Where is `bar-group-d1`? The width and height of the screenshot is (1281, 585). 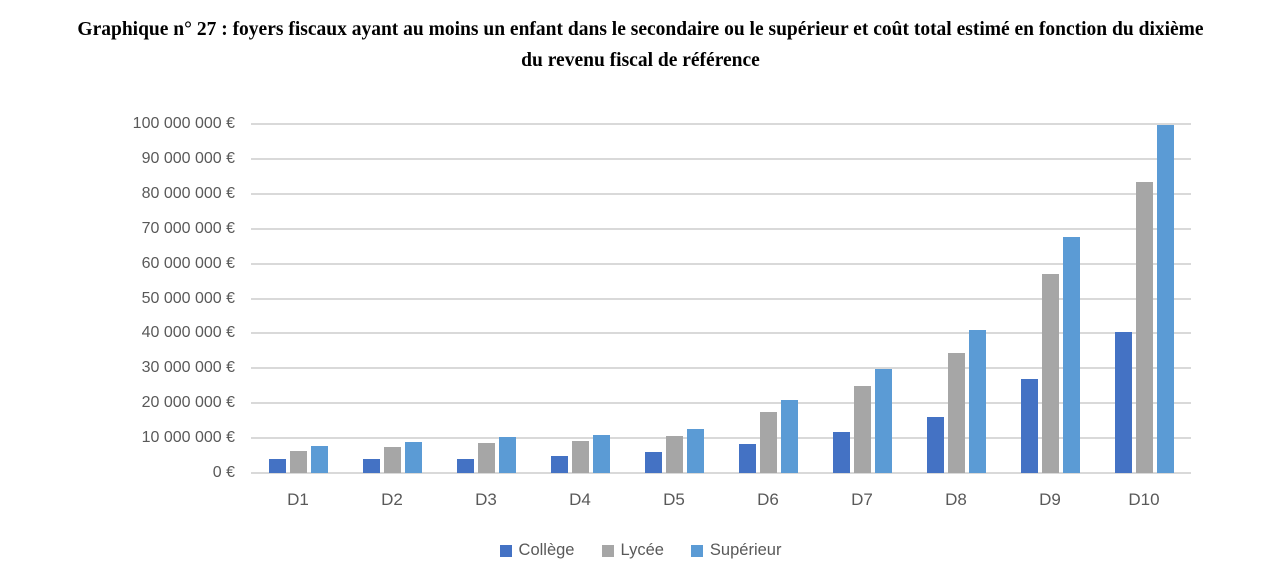
bar-group-d1 is located at coordinates (298, 298).